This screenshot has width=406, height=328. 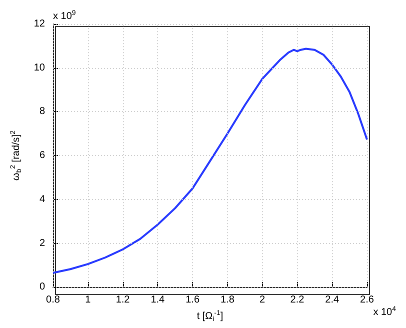 What do you see at coordinates (297, 300) in the screenshot?
I see `x-tick-label: 2.2` at bounding box center [297, 300].